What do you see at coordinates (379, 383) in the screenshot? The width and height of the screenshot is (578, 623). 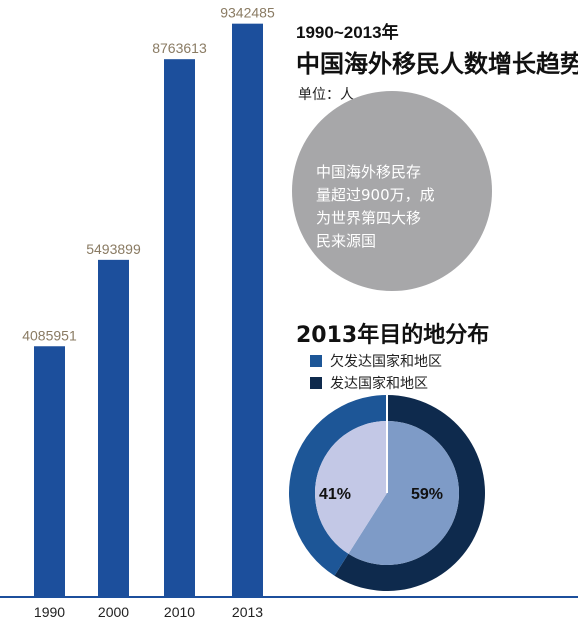 I see `legend-label-developed: 发达国家和地区` at bounding box center [379, 383].